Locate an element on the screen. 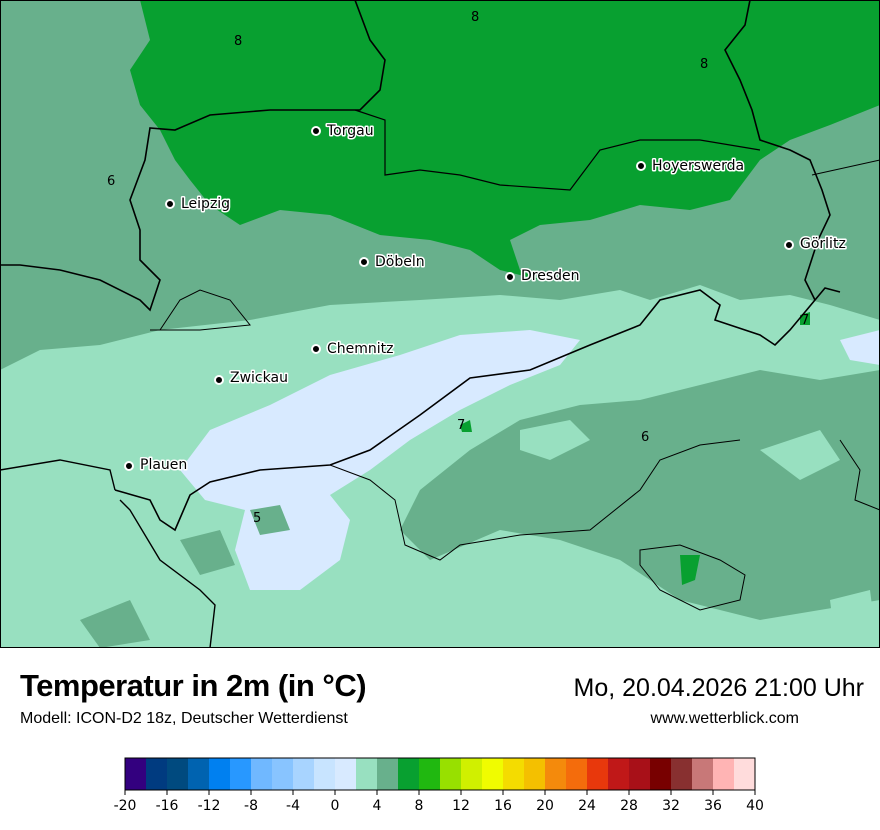 The image size is (880, 830). colorbar-tick-label: -4 is located at coordinates (293, 806).